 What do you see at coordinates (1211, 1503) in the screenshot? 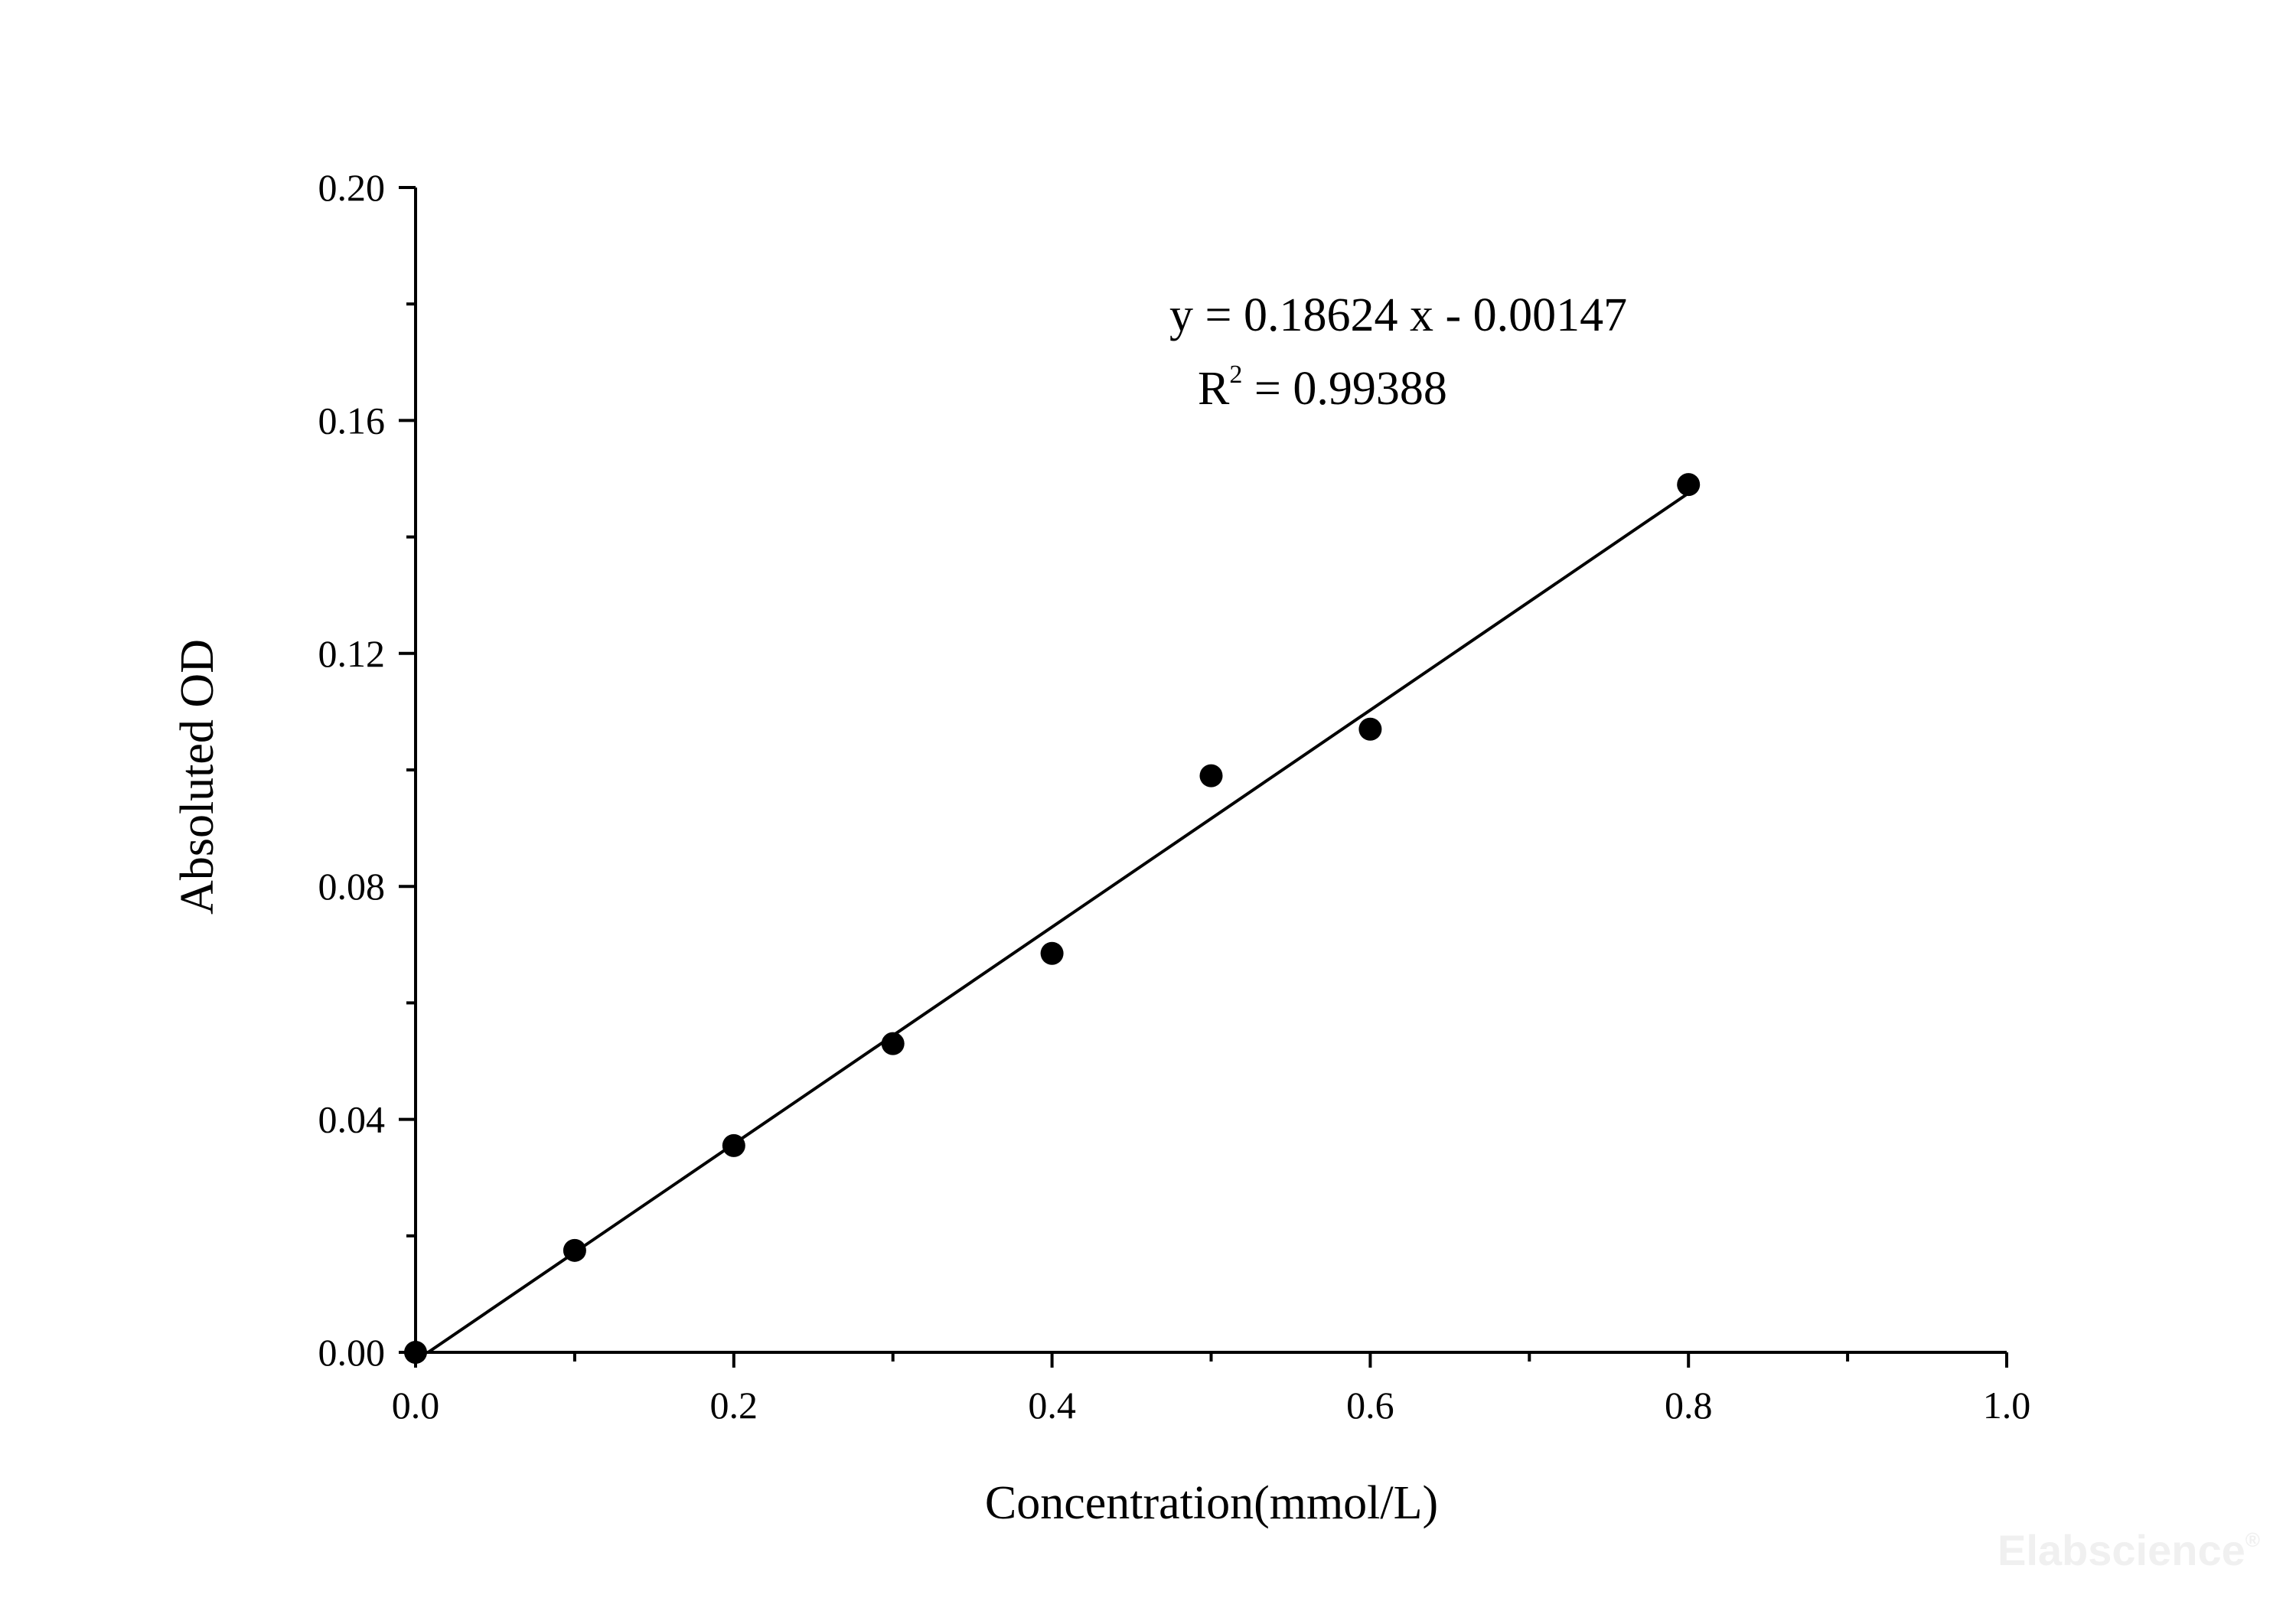
I see `x-axis-title: Concentration(mmol/L)` at bounding box center [1211, 1503].